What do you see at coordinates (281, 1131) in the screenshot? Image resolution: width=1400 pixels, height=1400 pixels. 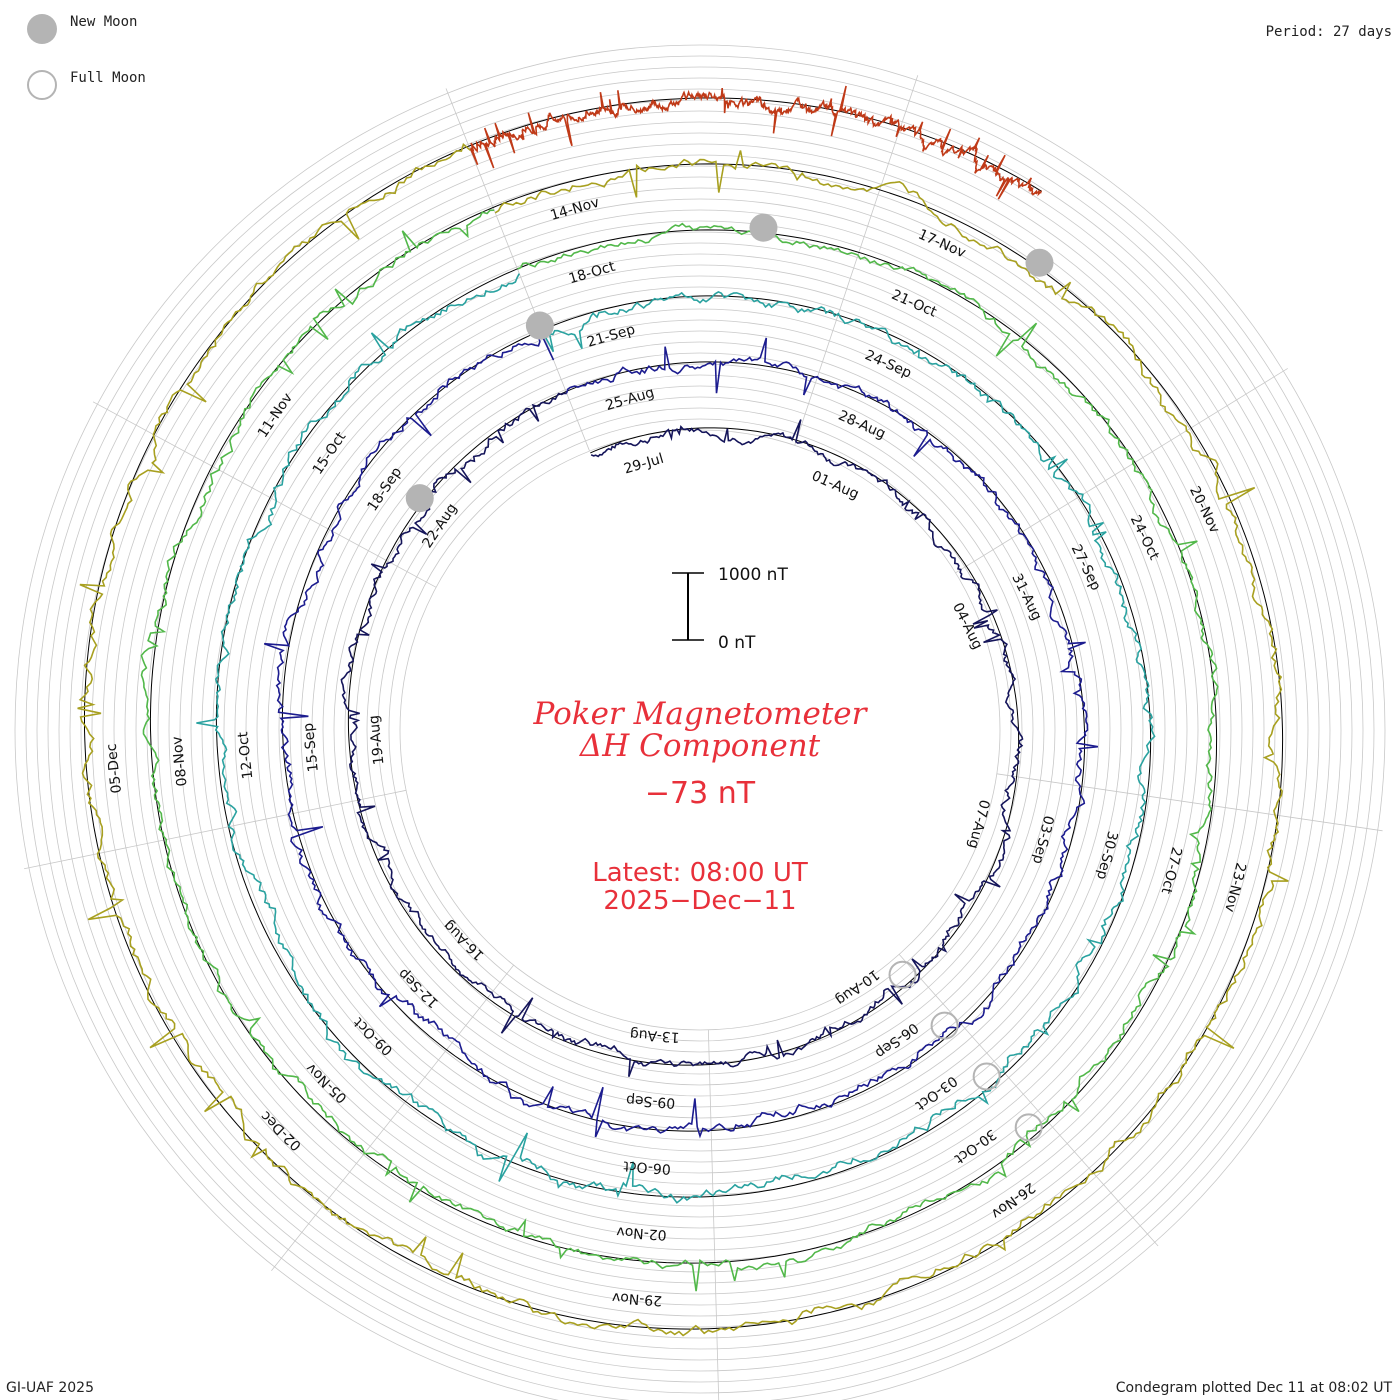 I see `date-label: 02-Dec` at bounding box center [281, 1131].